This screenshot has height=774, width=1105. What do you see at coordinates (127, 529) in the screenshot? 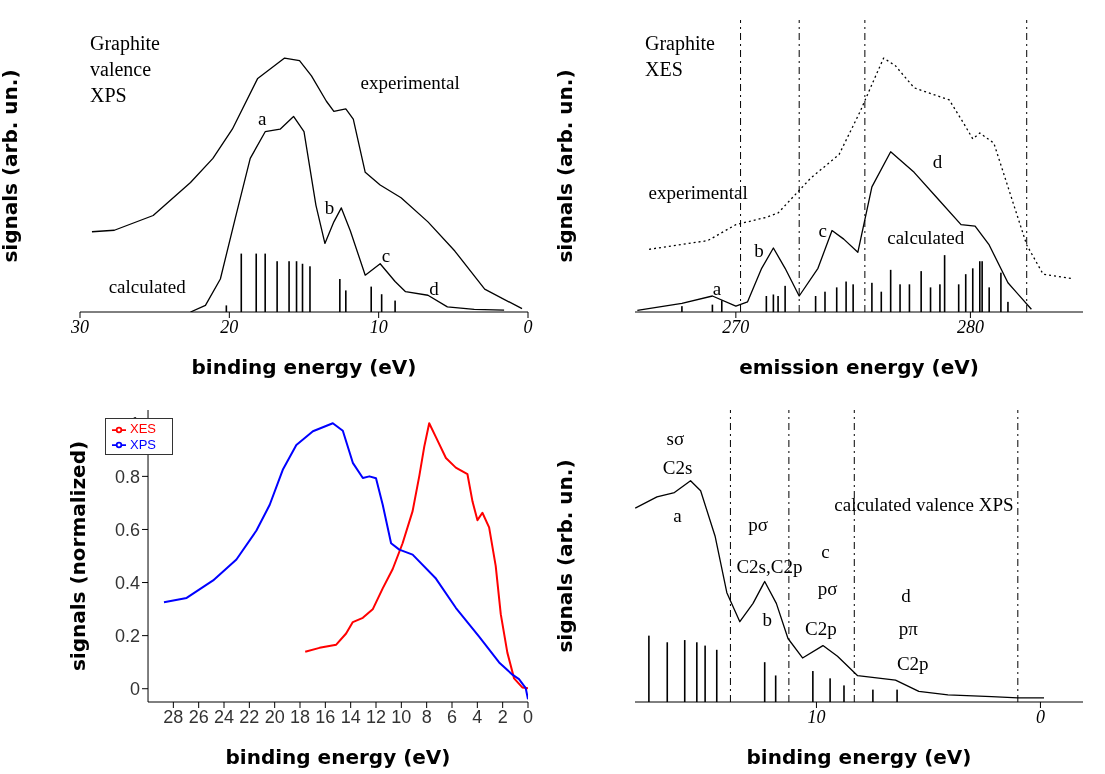
I see `y-tick-label: 0.6` at bounding box center [127, 529].